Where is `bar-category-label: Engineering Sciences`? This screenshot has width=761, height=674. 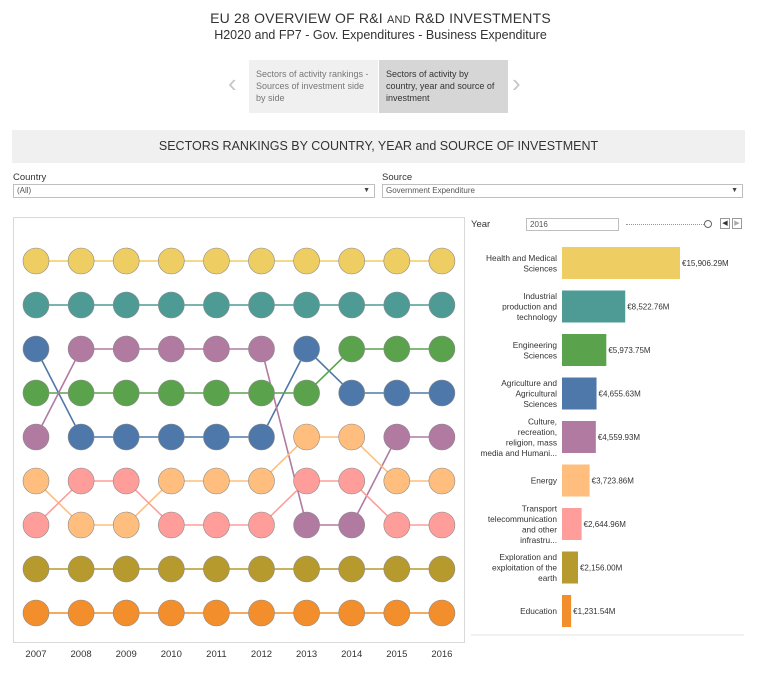 bar-category-label: Engineering Sciences is located at coordinates (535, 350).